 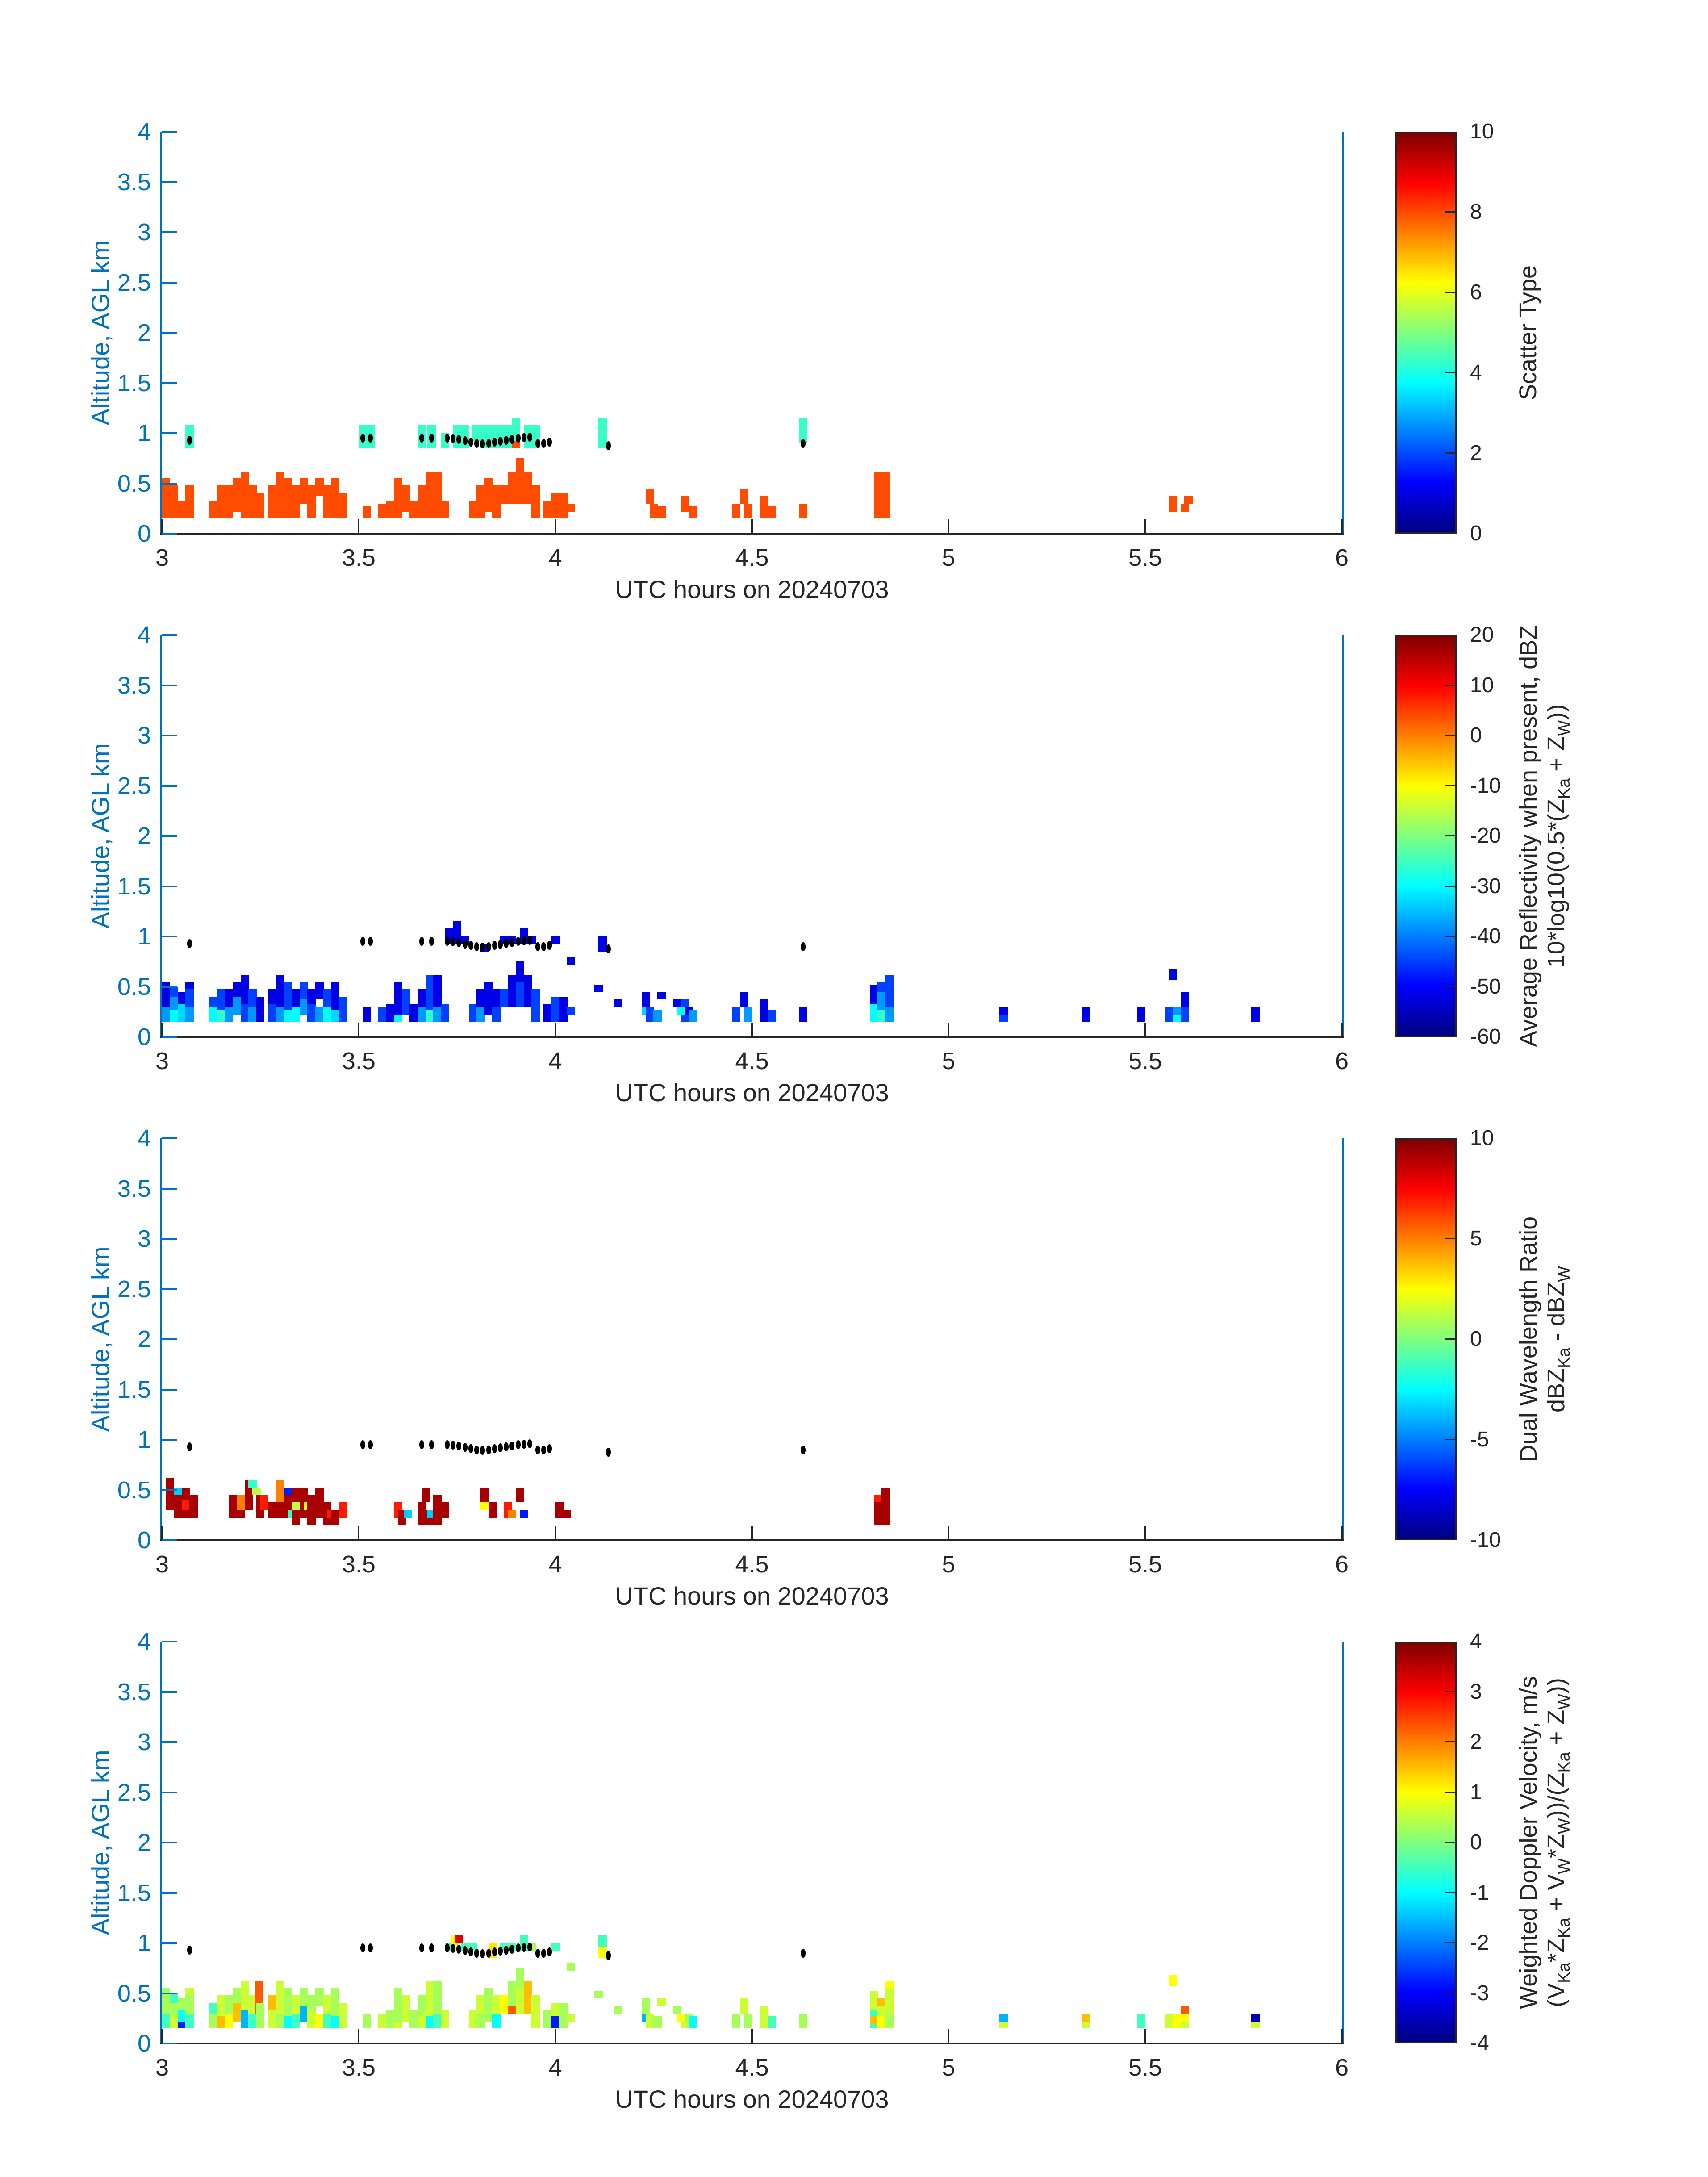 I want to click on x-tick-label: 6, so click(x=1342, y=557).